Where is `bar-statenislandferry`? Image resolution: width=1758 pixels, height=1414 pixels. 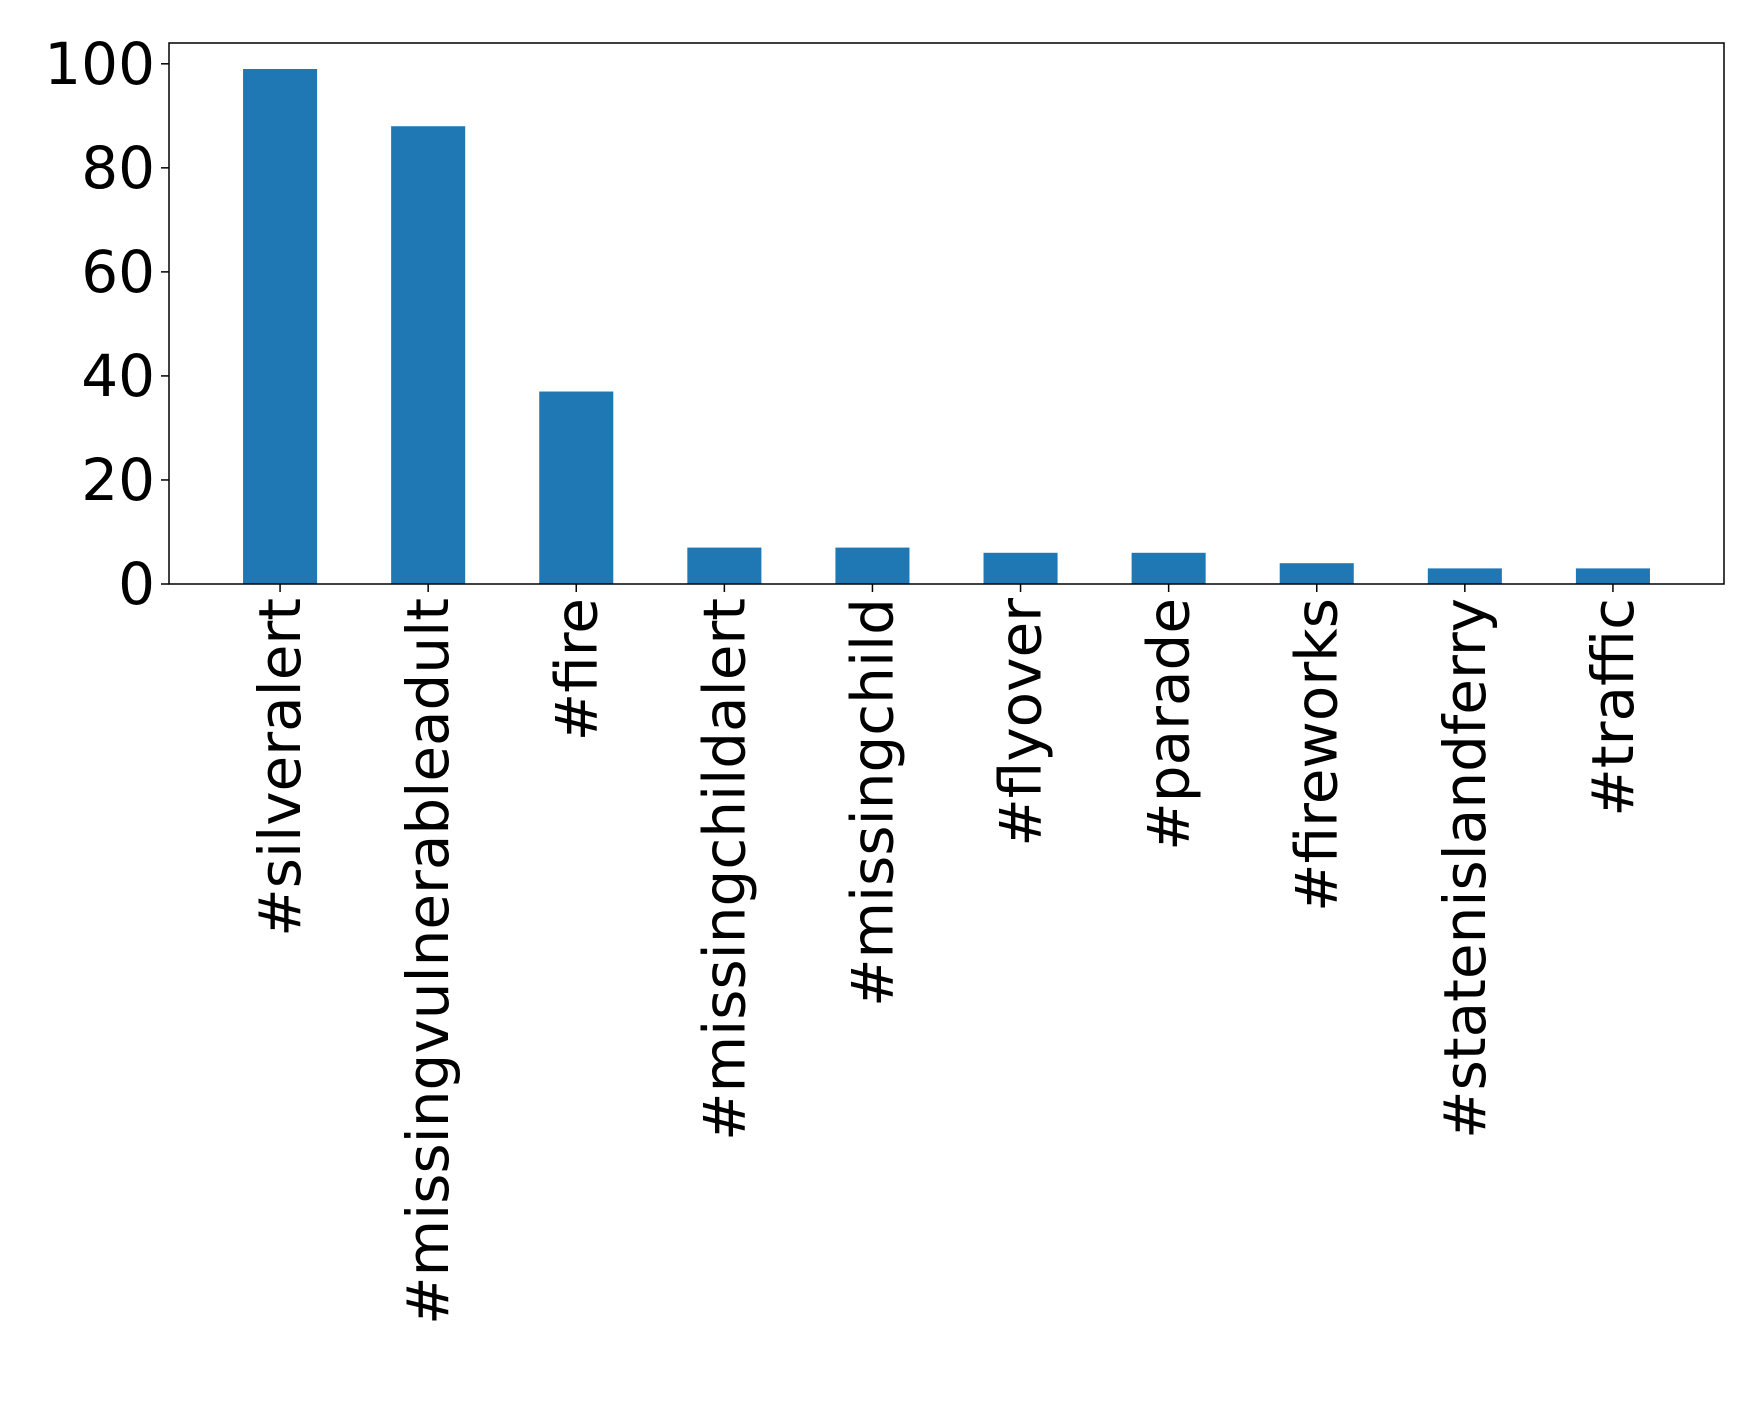
bar-statenislandferry is located at coordinates (1464, 576).